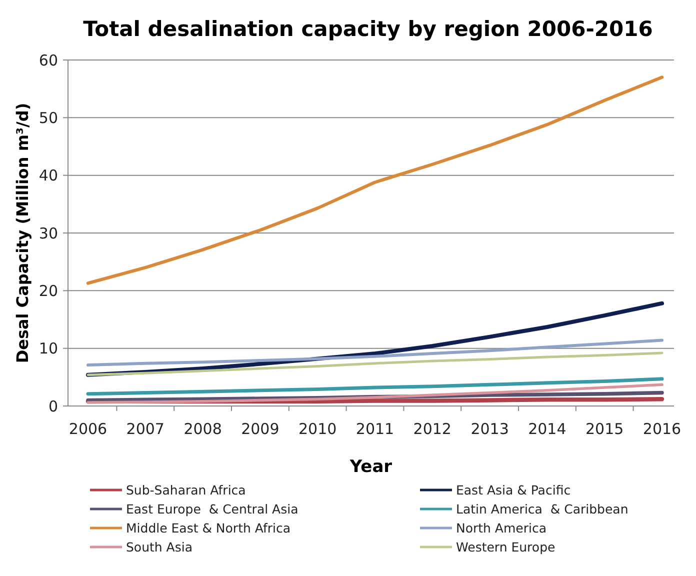 The height and width of the screenshot is (576, 696). What do you see at coordinates (432, 429) in the screenshot?
I see `x-tick-label: 2012` at bounding box center [432, 429].